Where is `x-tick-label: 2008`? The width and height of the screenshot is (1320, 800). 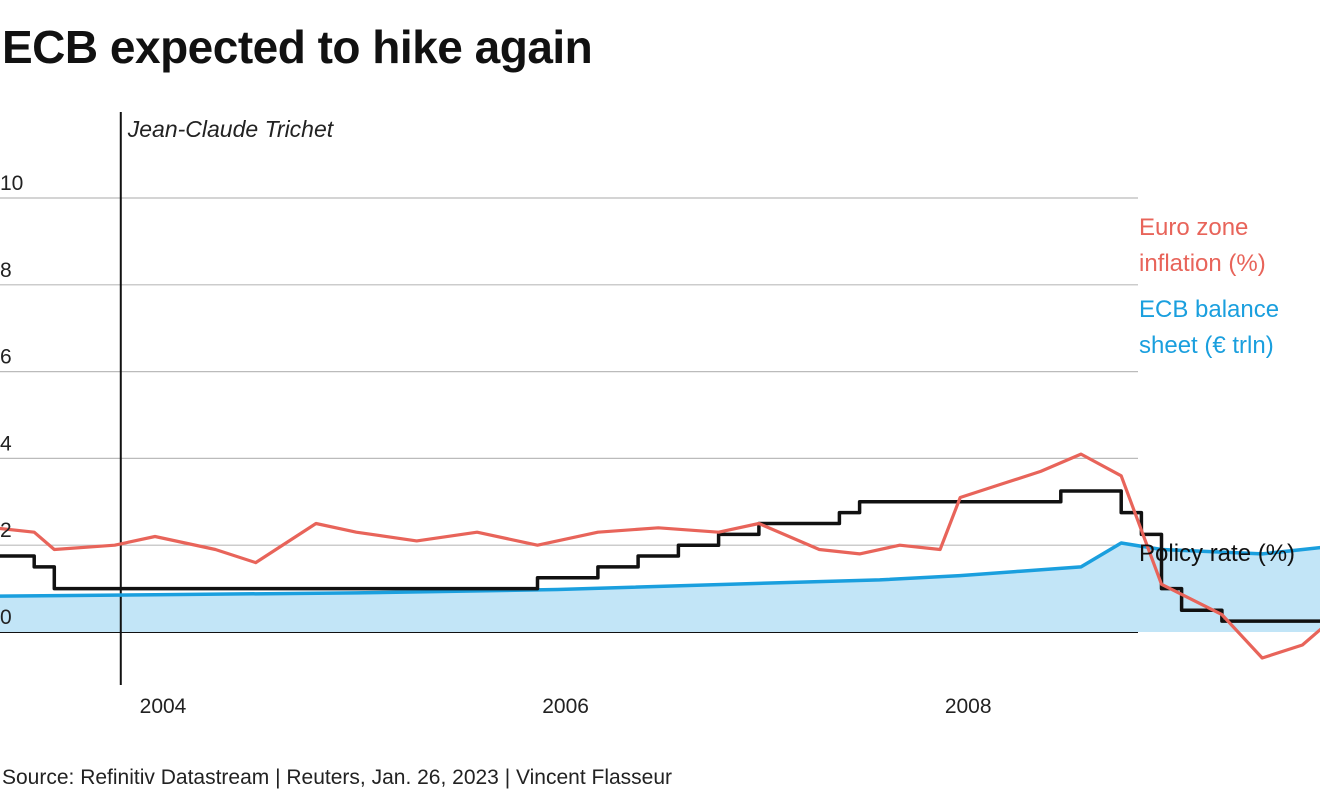 x-tick-label: 2008 is located at coordinates (968, 706).